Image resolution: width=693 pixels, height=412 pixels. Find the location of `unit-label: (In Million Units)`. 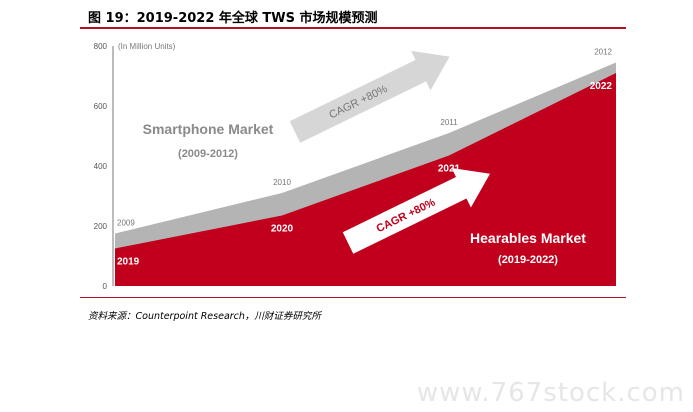

unit-label: (In Million Units) is located at coordinates (147, 46).